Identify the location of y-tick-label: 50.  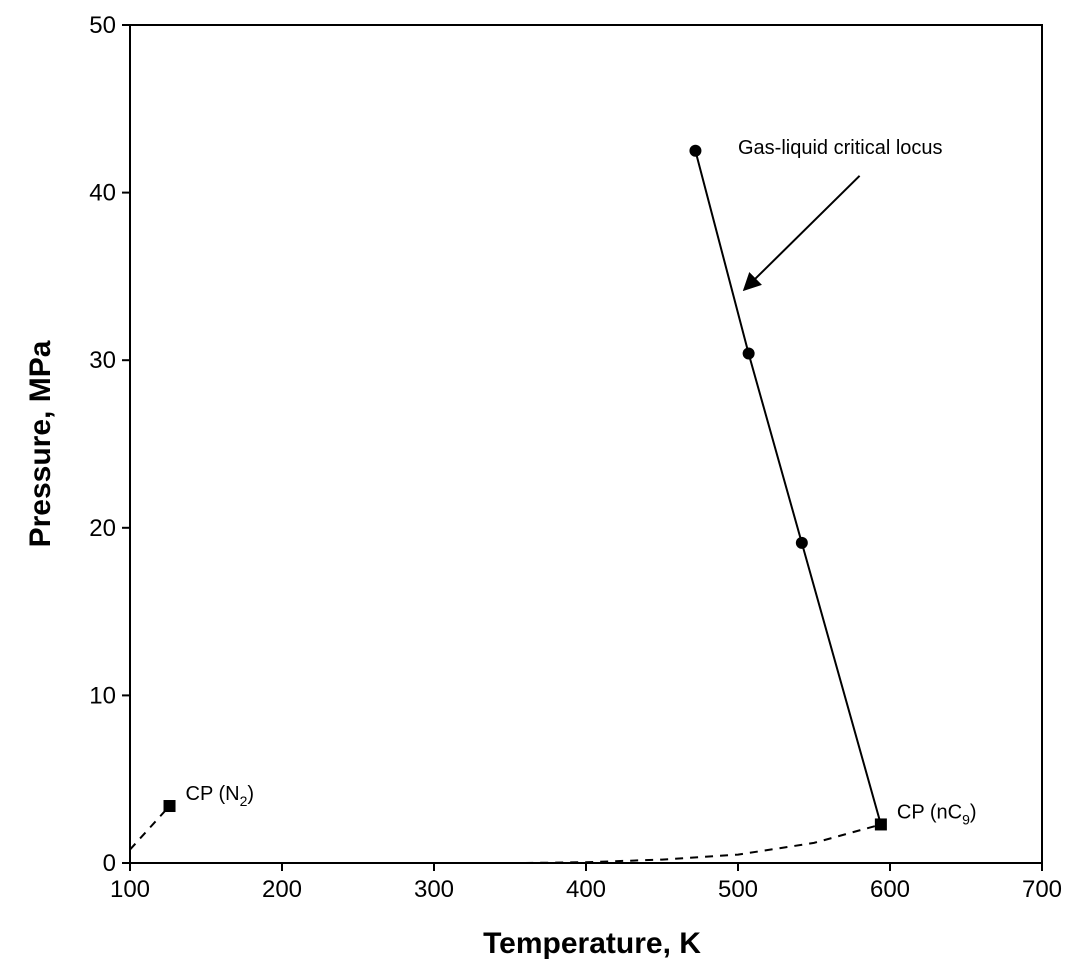
(102, 25).